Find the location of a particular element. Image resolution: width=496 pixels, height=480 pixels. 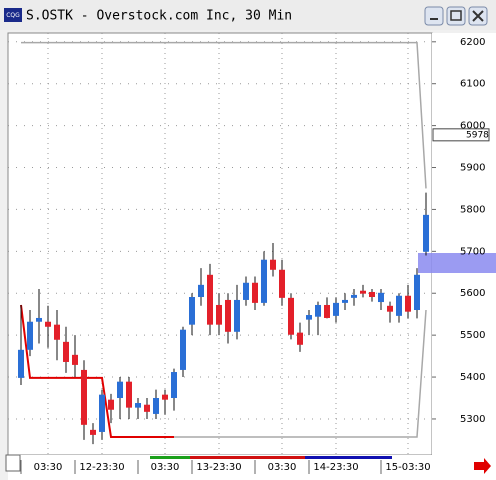

y-tick-label: 5300 is located at coordinates (472, 419).